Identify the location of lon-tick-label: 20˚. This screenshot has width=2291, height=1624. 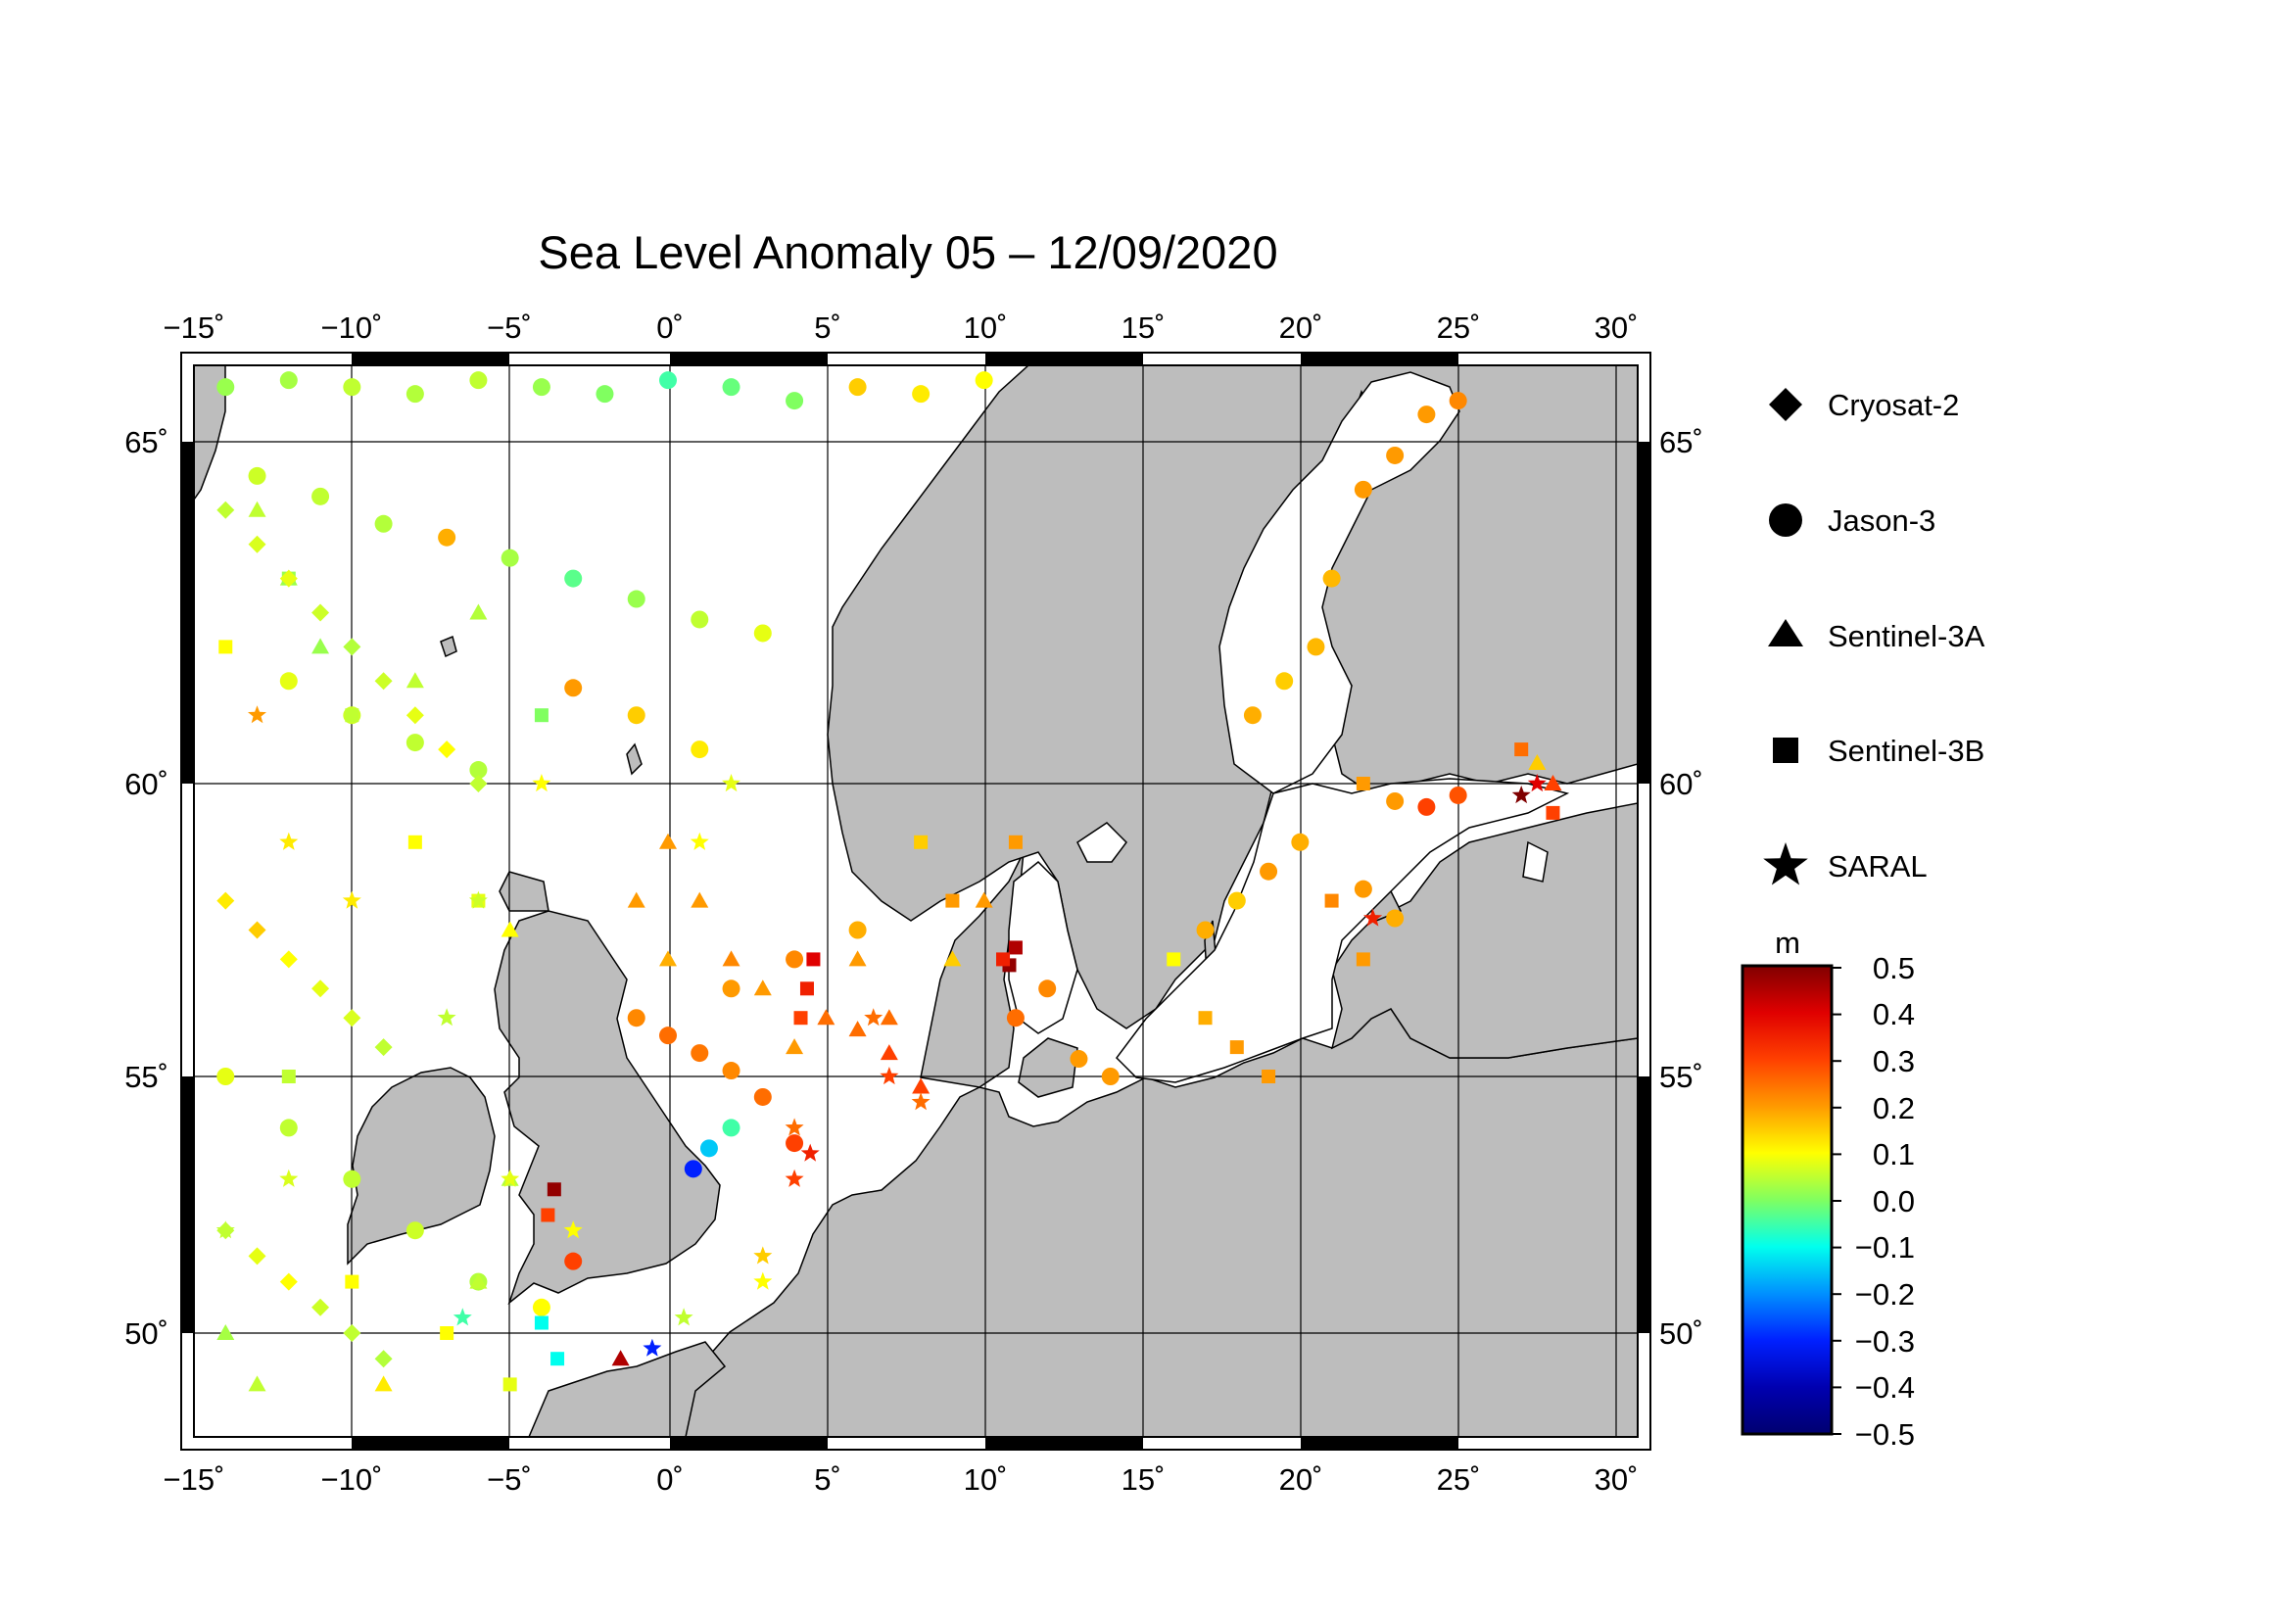
(1301, 1479).